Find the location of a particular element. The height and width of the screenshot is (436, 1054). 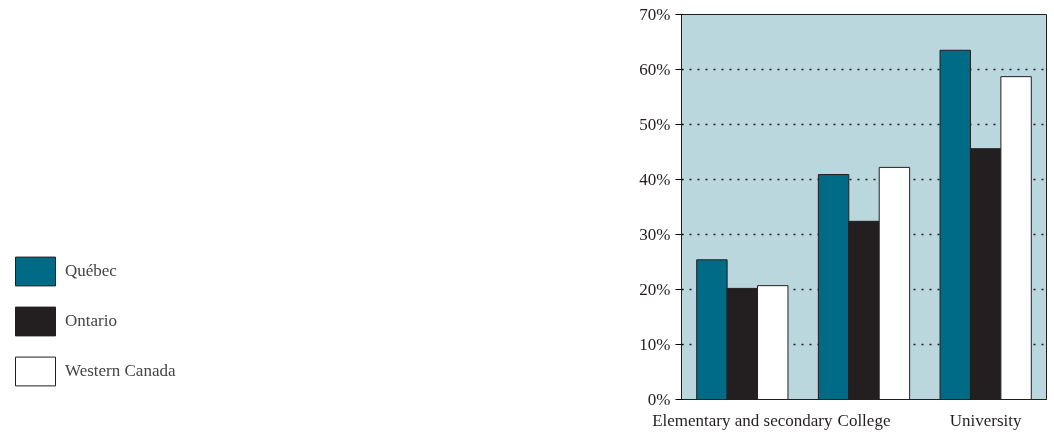

y-tick-label: 20% is located at coordinates (655, 289).